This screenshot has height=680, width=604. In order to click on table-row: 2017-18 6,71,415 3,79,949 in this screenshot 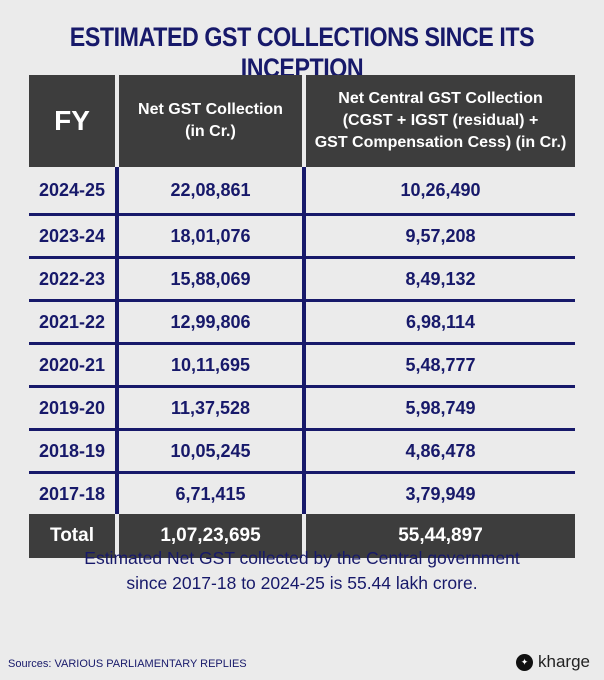, I will do `click(302, 492)`.